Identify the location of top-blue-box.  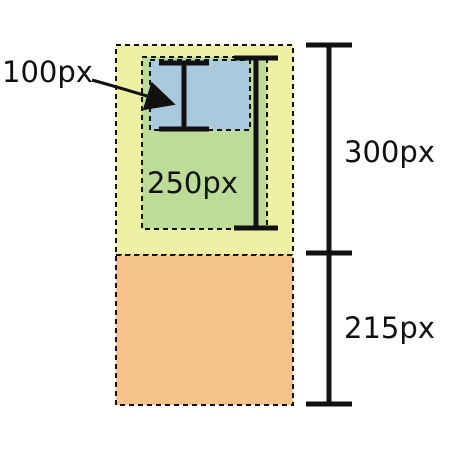
(200, 95).